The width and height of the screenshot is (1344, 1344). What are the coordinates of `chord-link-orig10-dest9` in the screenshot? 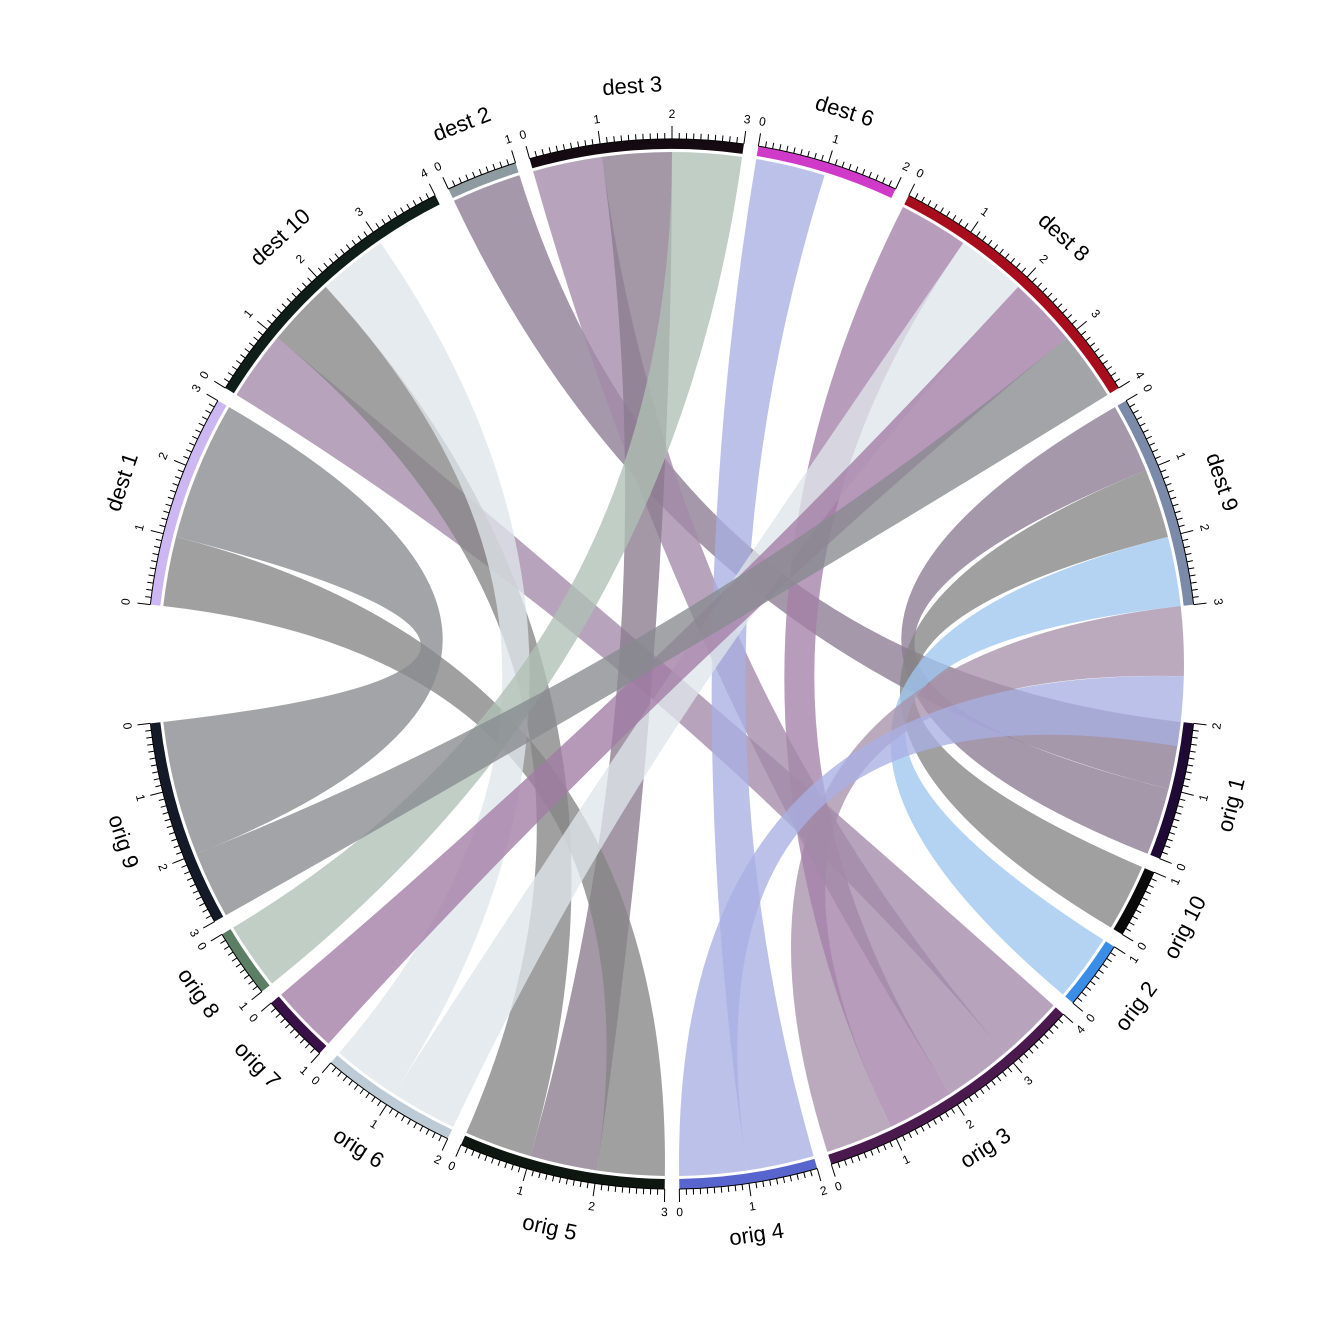 It's located at (1033, 699).